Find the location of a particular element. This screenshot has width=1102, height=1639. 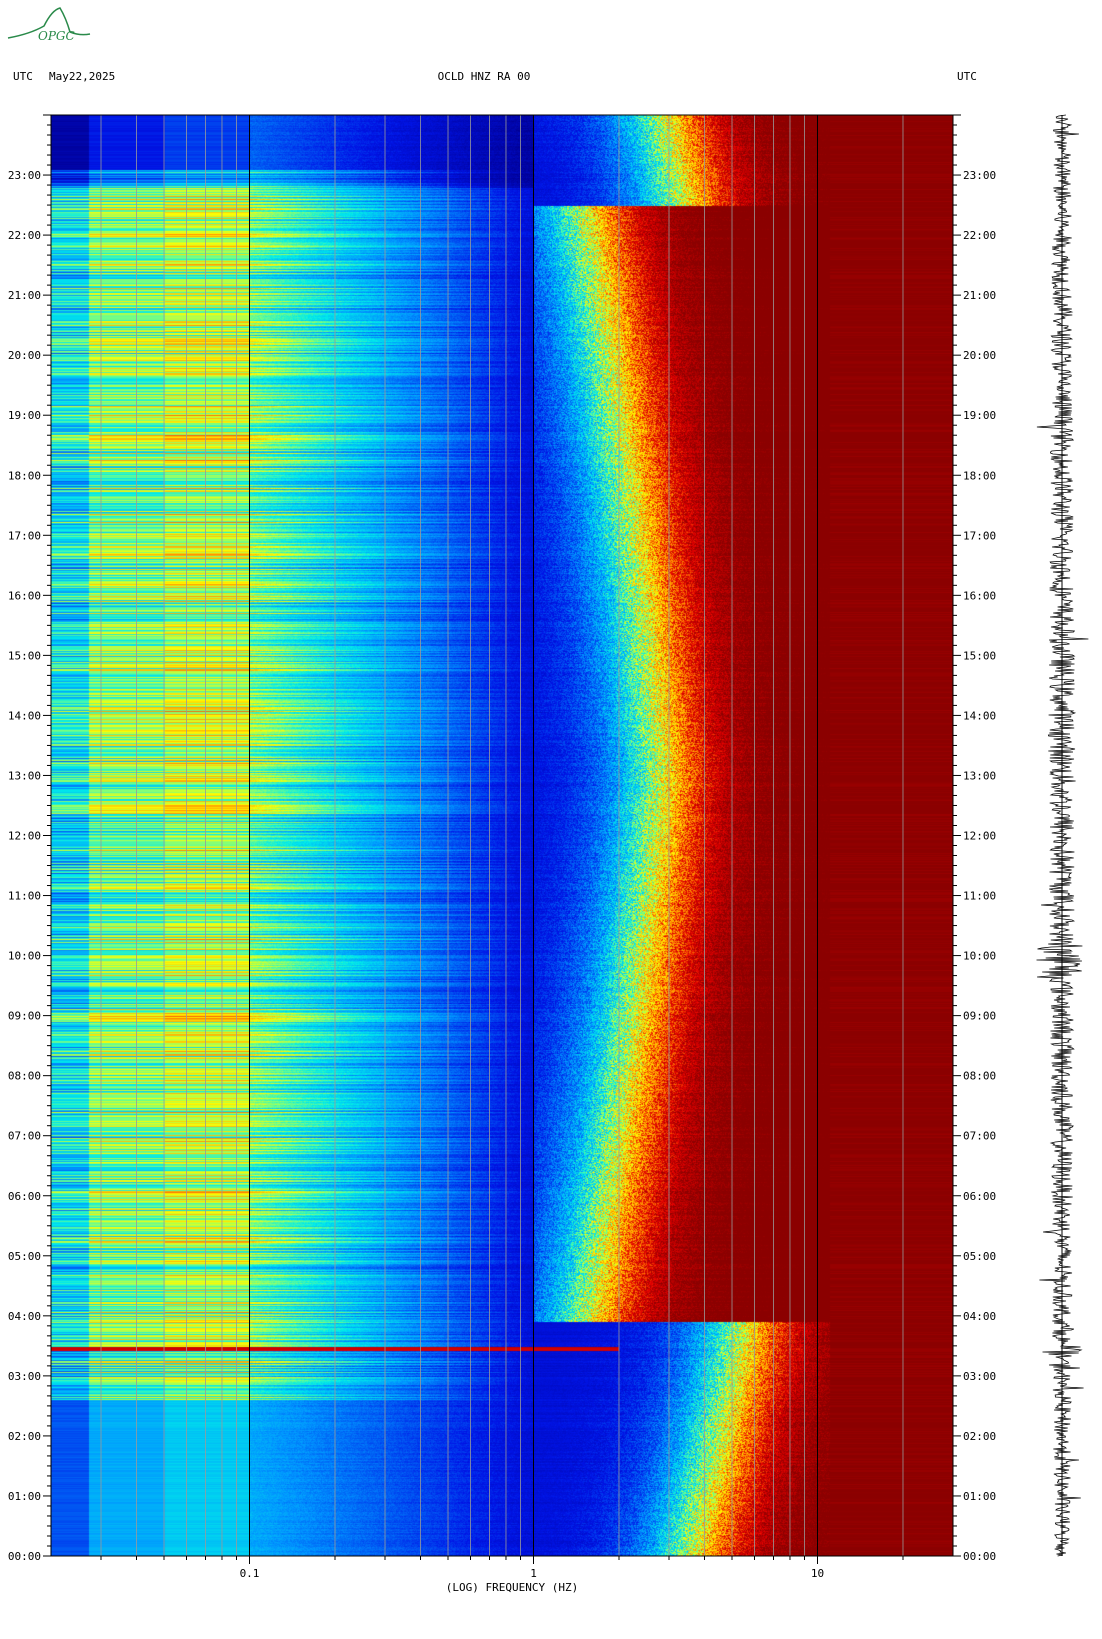

right-time-label: 17:00 is located at coordinates (979, 535).